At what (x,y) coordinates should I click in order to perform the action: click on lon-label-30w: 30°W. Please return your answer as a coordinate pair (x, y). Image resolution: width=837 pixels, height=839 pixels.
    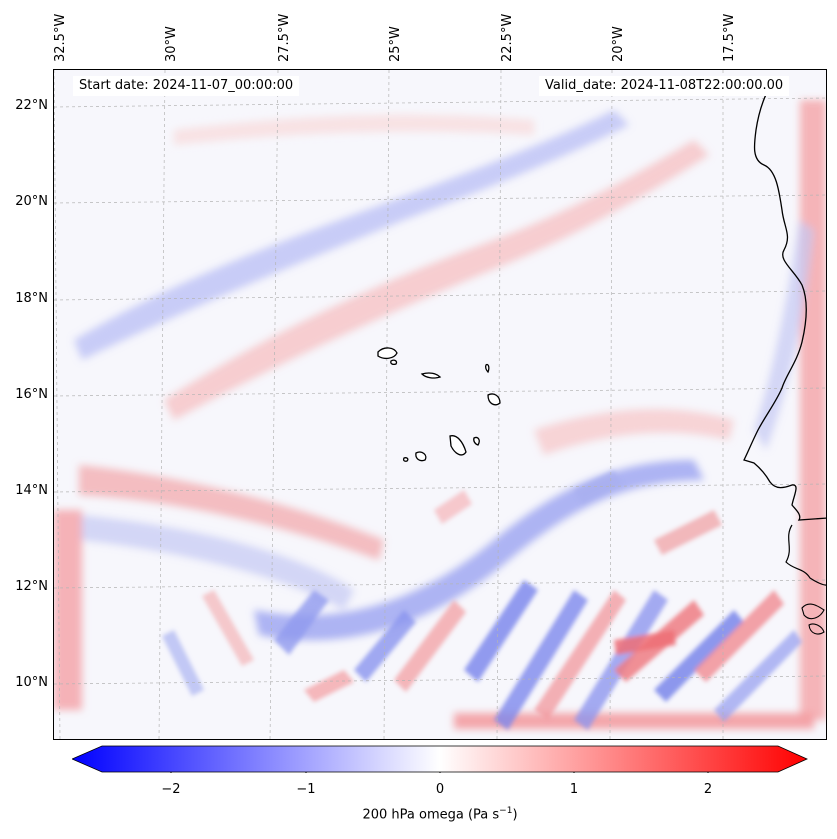
    Looking at the image, I should click on (171, 44).